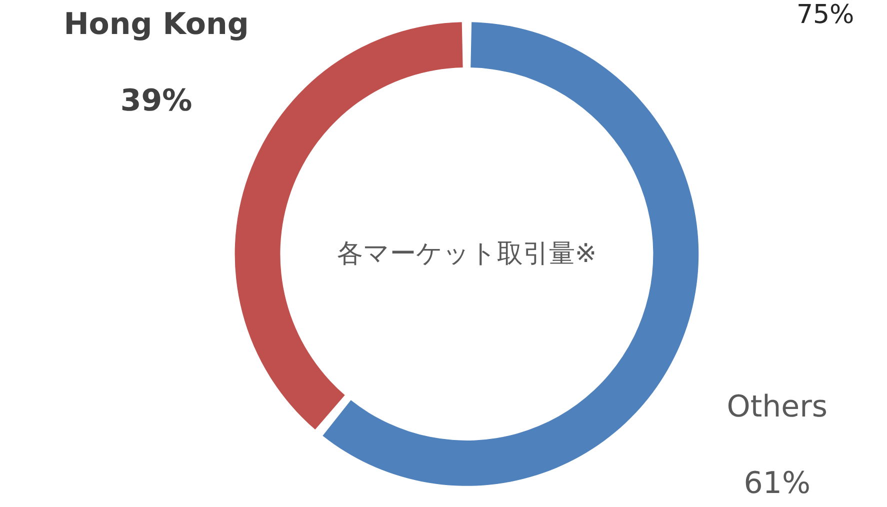 The image size is (887, 507). I want to click on data-label: 39%, so click(156, 100).